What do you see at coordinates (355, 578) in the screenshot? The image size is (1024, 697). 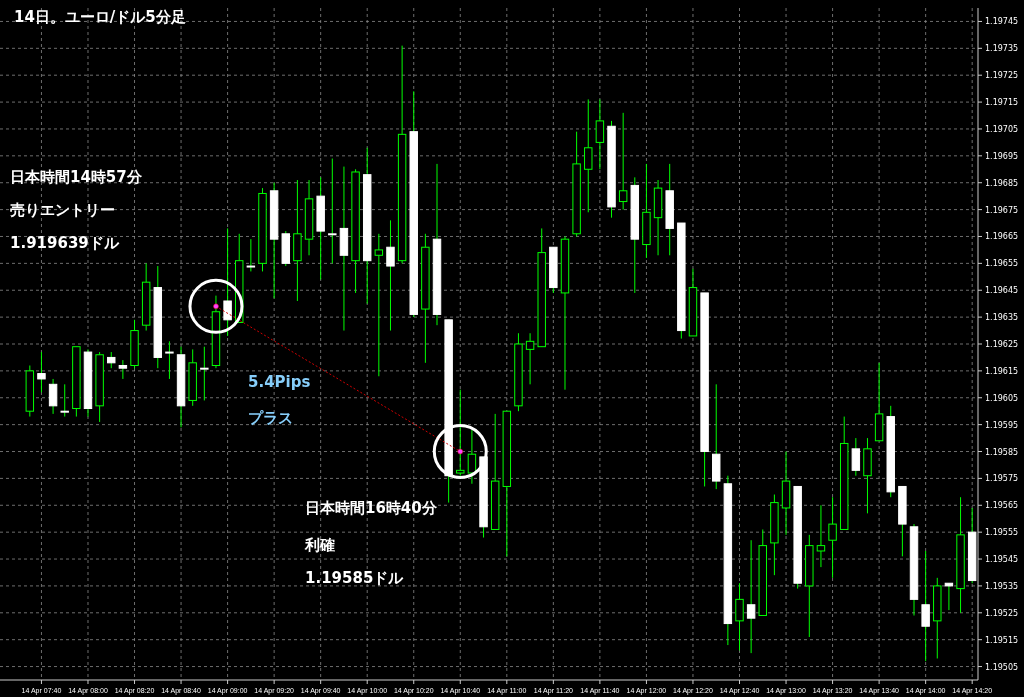 I see `annotation: 1.19585ドル` at bounding box center [355, 578].